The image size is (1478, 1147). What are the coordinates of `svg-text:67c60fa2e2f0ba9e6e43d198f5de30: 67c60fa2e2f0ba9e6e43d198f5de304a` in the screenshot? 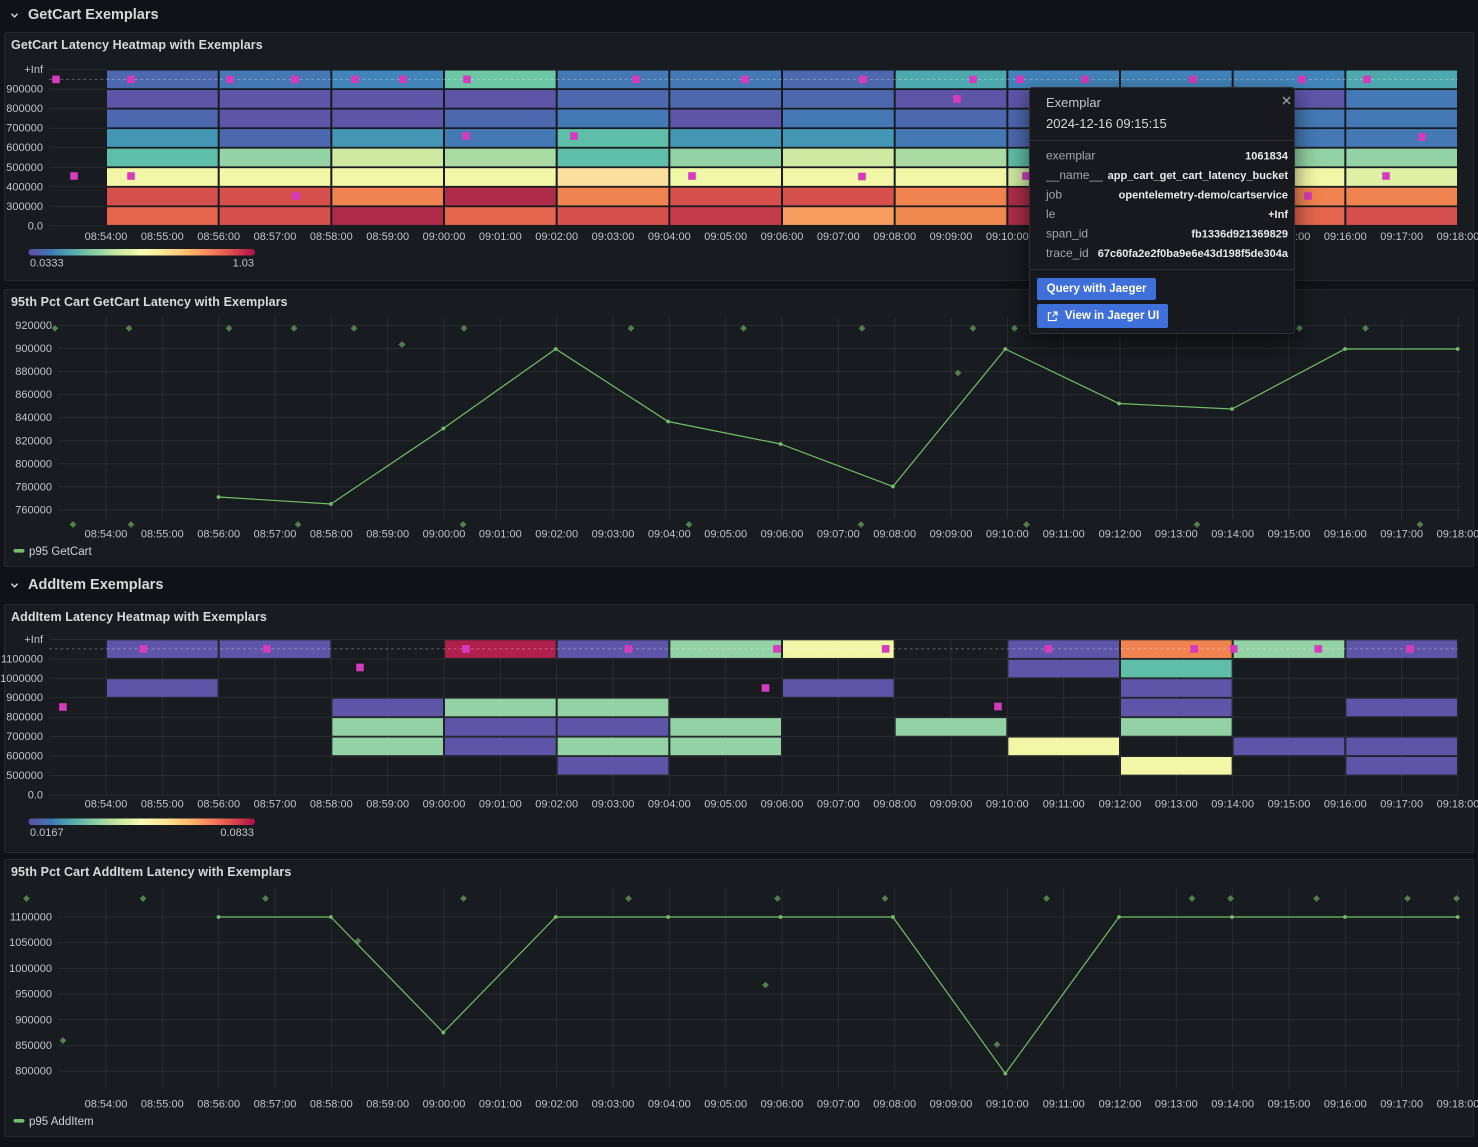 It's located at (1193, 254).